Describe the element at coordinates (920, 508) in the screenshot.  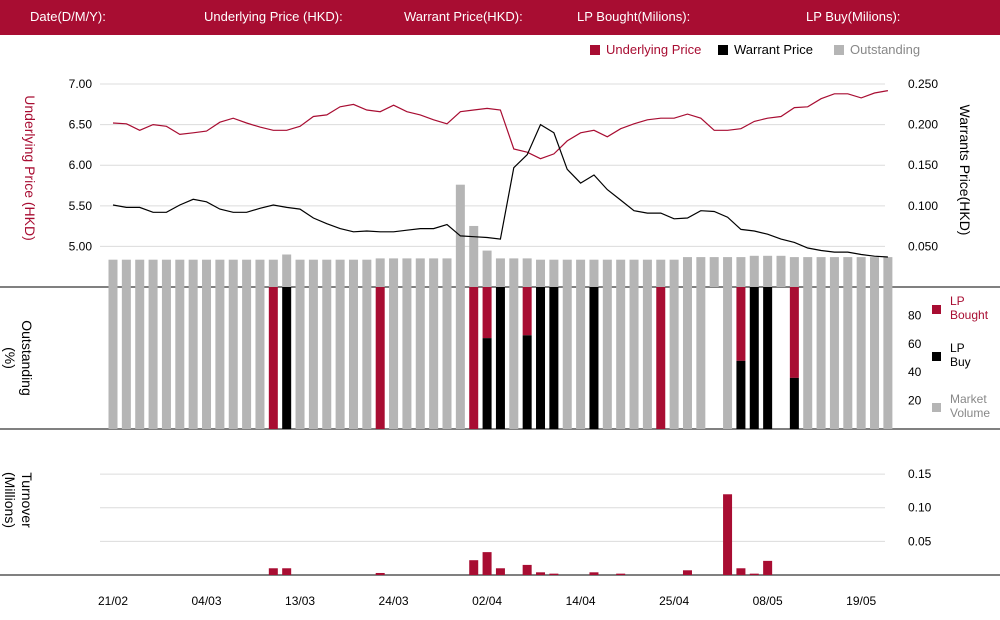
I see `y-tick-turnover: 0.10` at that location.